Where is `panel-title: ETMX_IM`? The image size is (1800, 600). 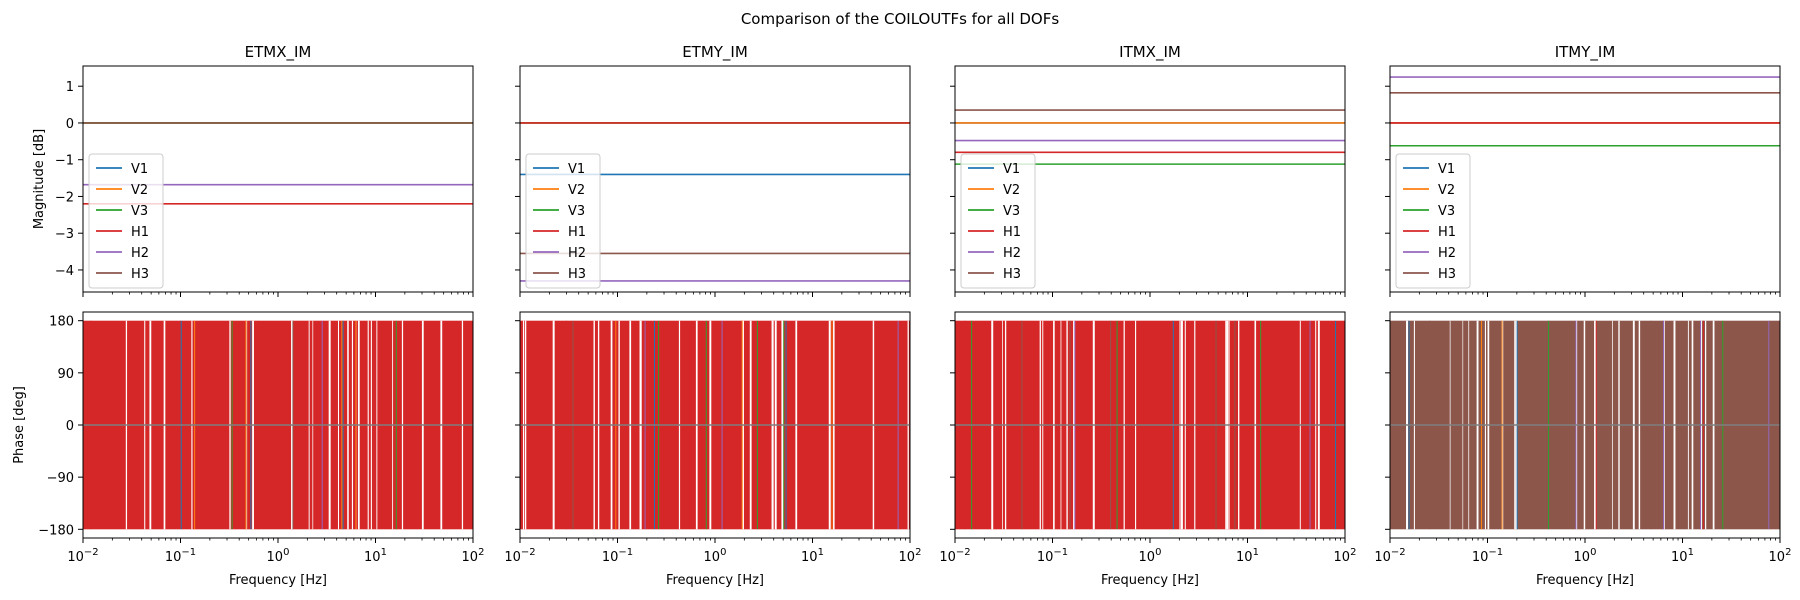
panel-title: ETMX_IM is located at coordinates (278, 52).